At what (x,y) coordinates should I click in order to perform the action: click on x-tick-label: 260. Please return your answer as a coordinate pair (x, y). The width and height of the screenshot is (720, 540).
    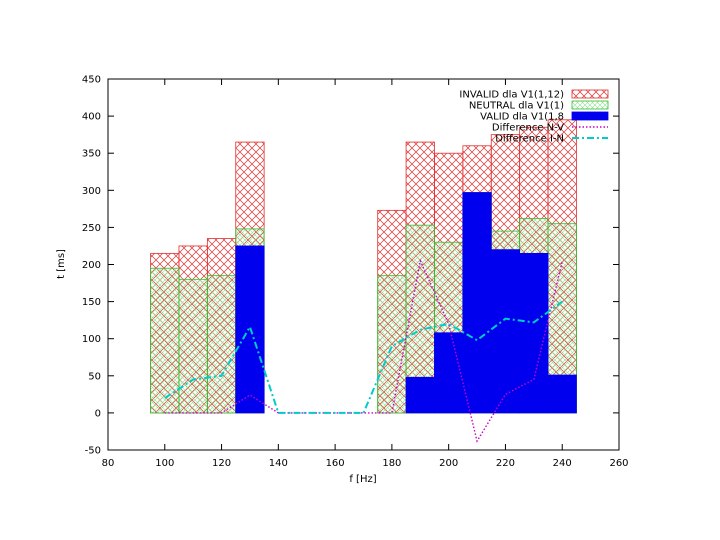
    Looking at the image, I should click on (618, 463).